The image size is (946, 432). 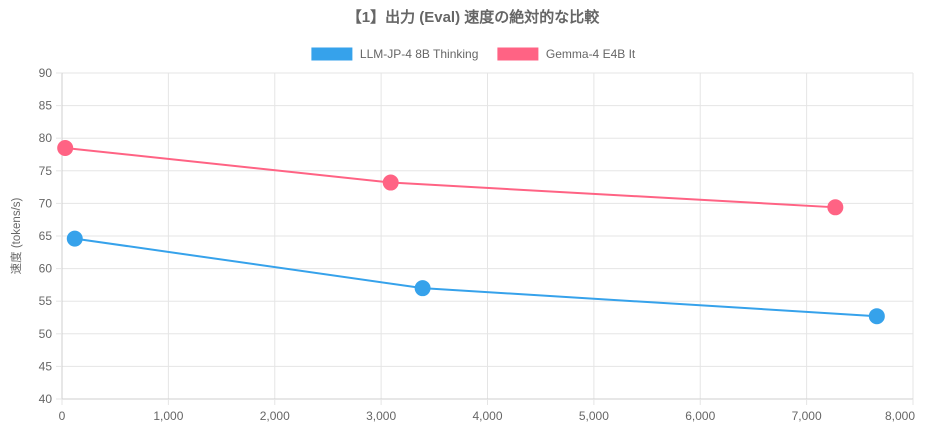 I want to click on legend-label: Gemma-4 E4B It, so click(x=591, y=54).